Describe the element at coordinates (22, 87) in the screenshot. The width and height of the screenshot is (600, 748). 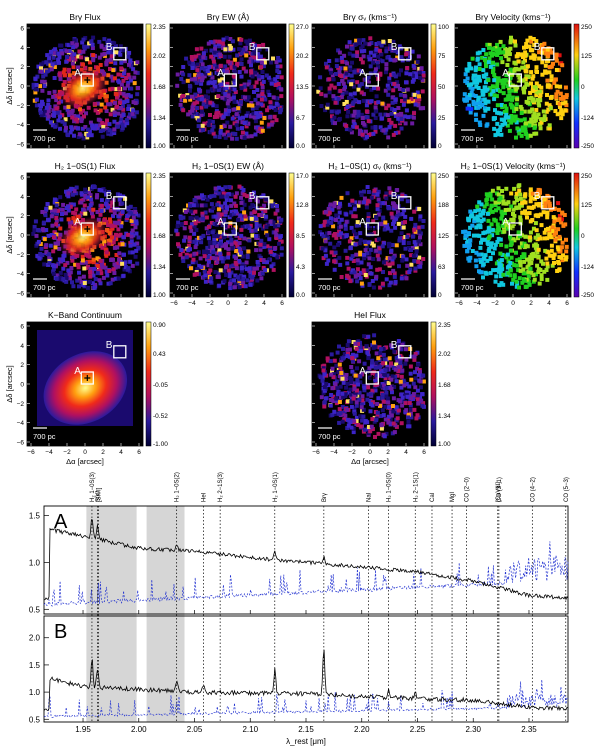
I see `y-tick-label: 0` at that location.